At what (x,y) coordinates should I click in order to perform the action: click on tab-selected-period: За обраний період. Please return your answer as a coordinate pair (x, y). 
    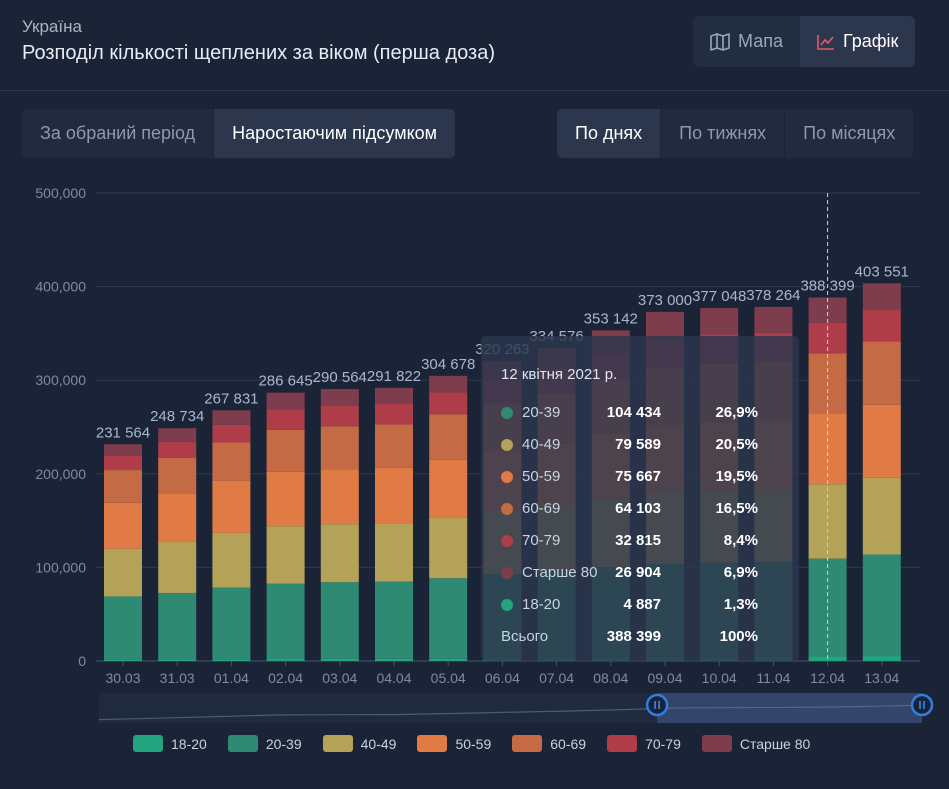
    Looking at the image, I should click on (118, 133).